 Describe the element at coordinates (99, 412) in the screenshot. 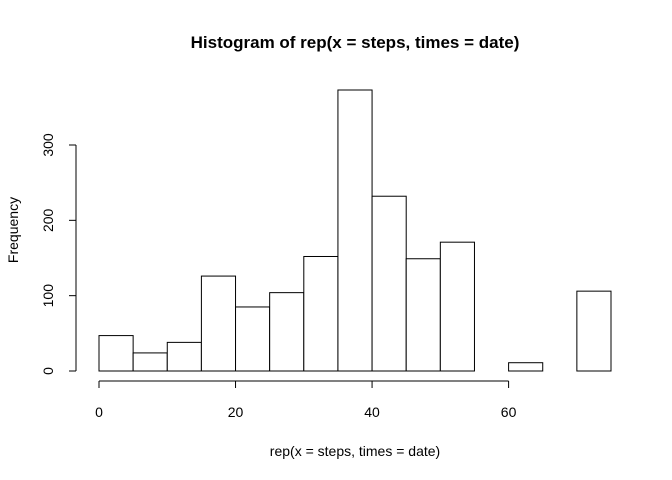

I see `x-tick-label: 0` at that location.